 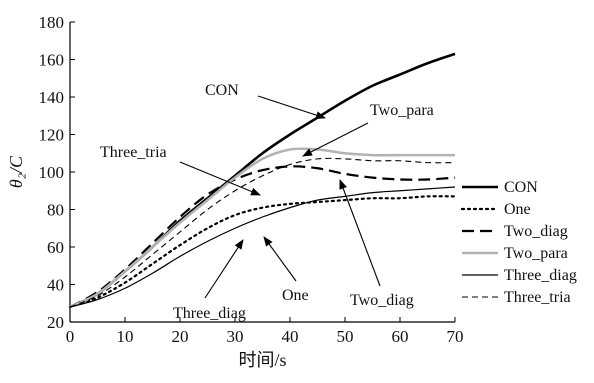 I want to click on annotation-arrow-three-tria, so click(x=220, y=178).